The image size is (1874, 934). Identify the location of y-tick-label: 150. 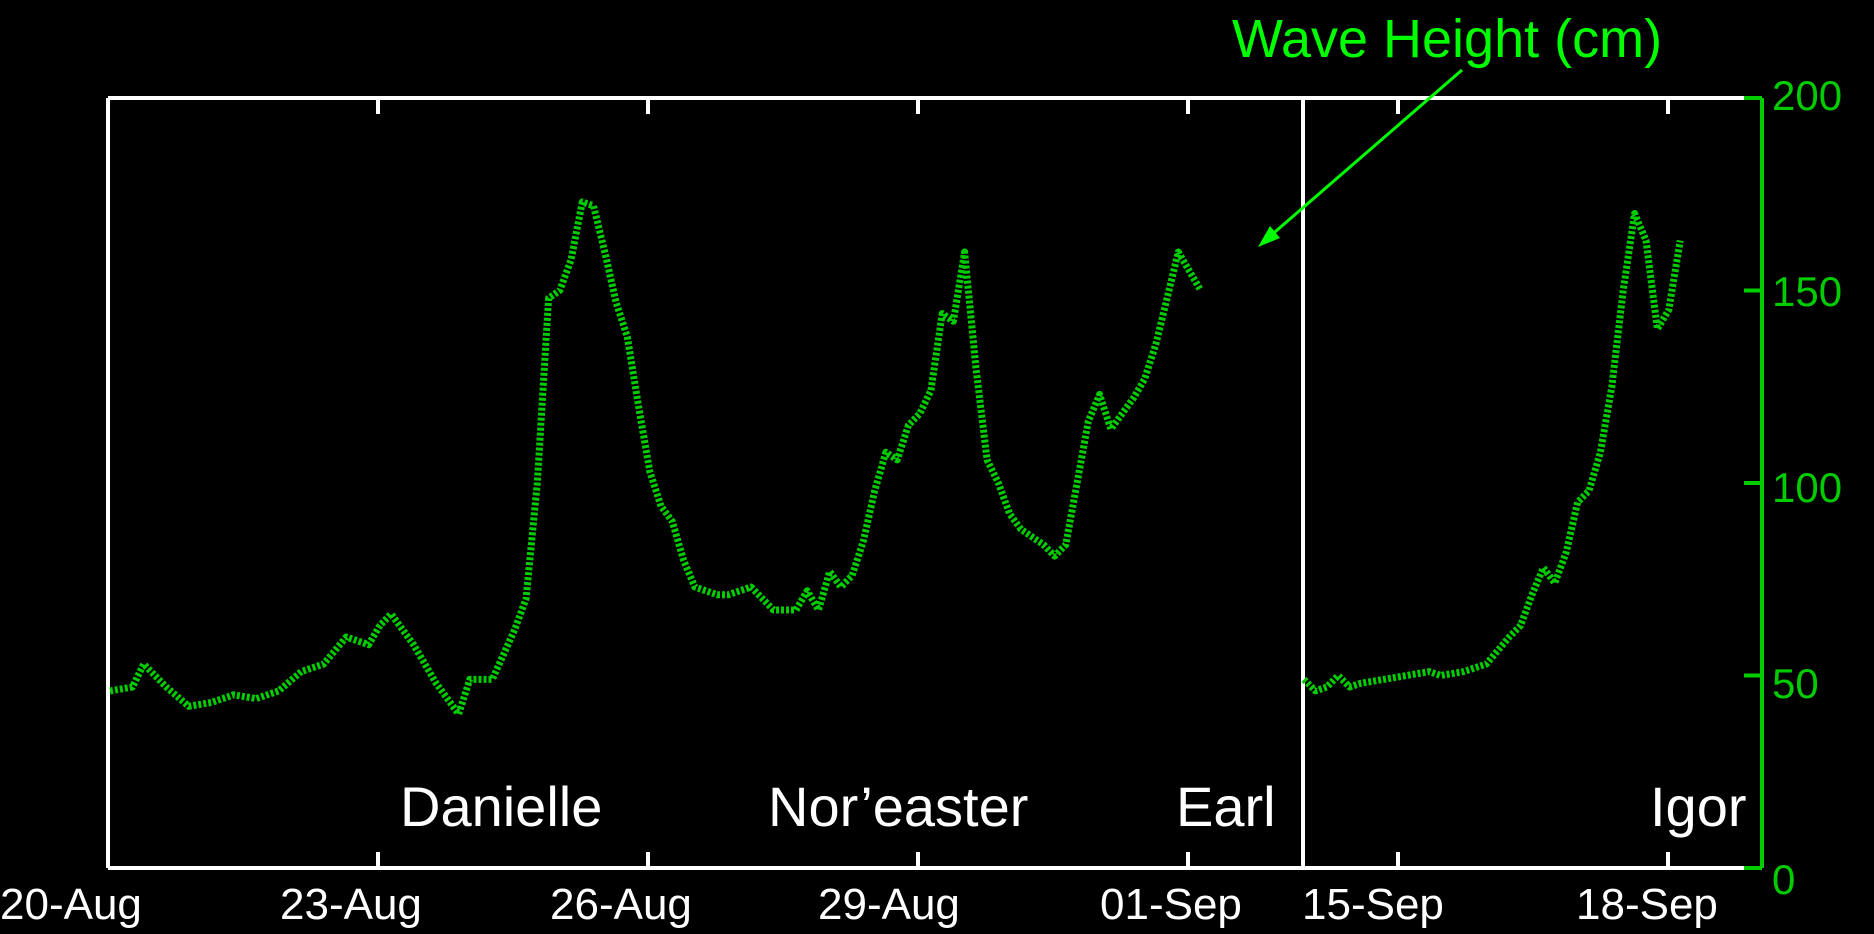
(1807, 291).